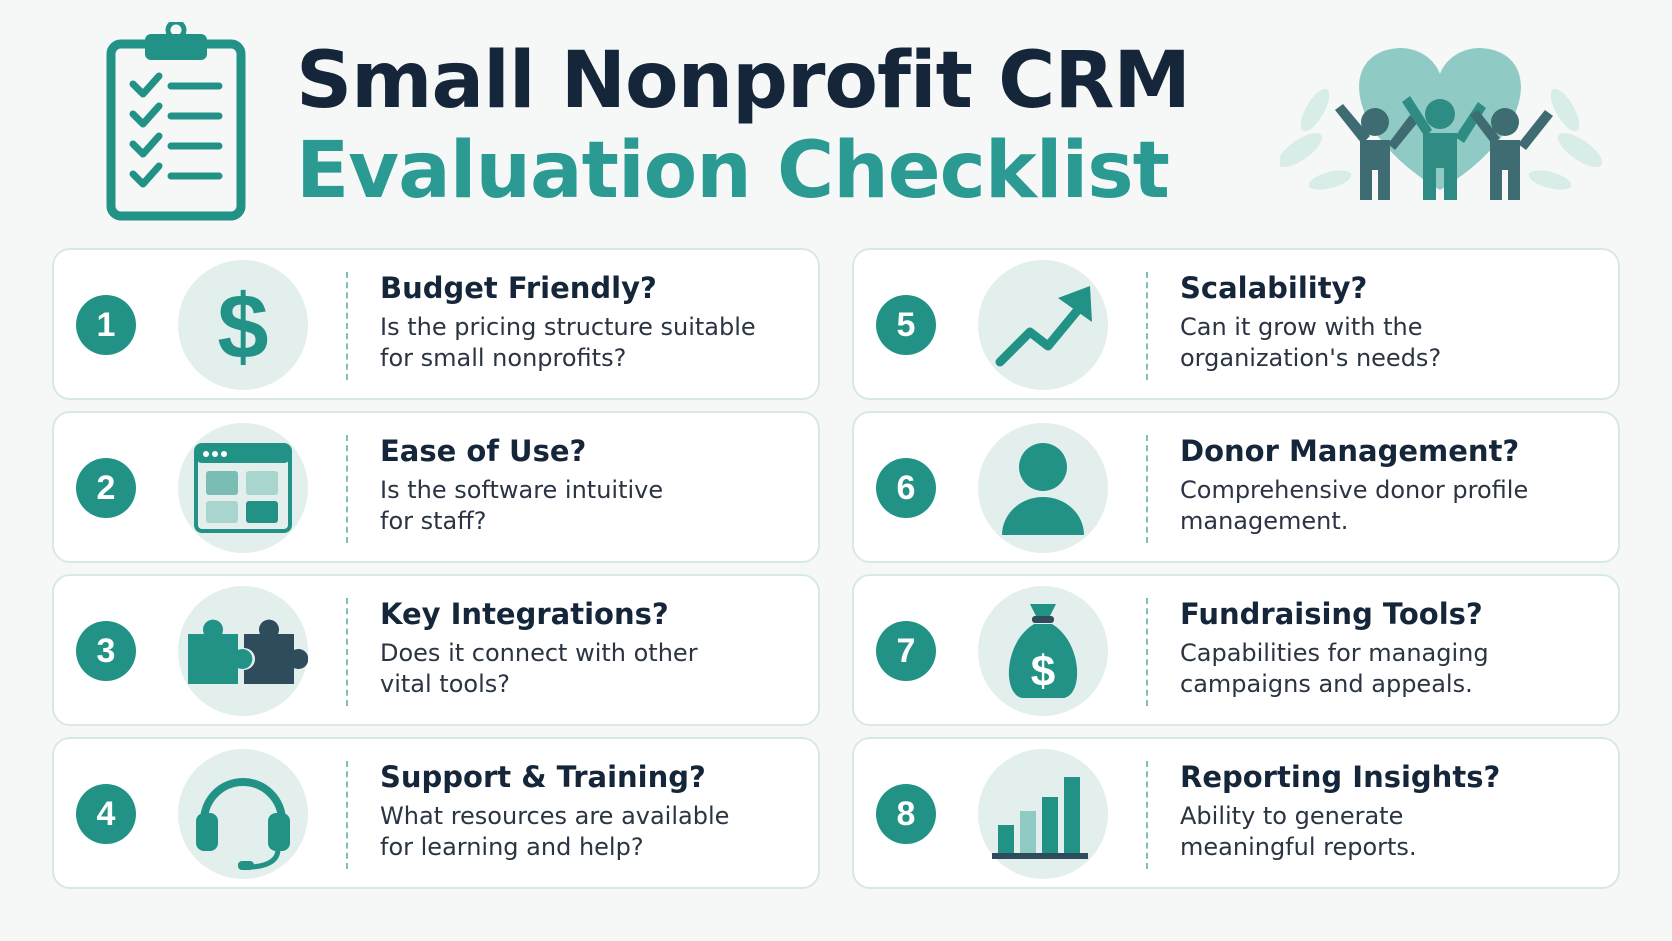  Describe the element at coordinates (539, 668) in the screenshot. I see `item-description: Does it connect with other vital tools?` at that location.